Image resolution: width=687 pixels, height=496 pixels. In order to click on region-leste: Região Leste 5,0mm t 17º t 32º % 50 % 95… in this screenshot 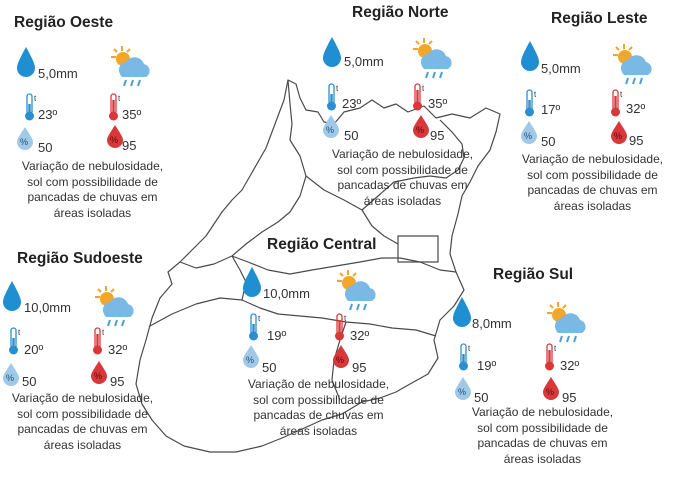, I will do `click(593, 125)`.